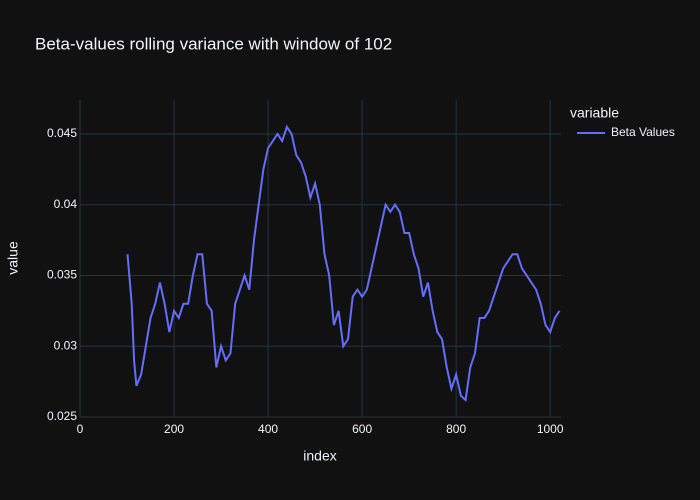 This screenshot has height=500, width=700. I want to click on x-tick-label: 200, so click(174, 429).